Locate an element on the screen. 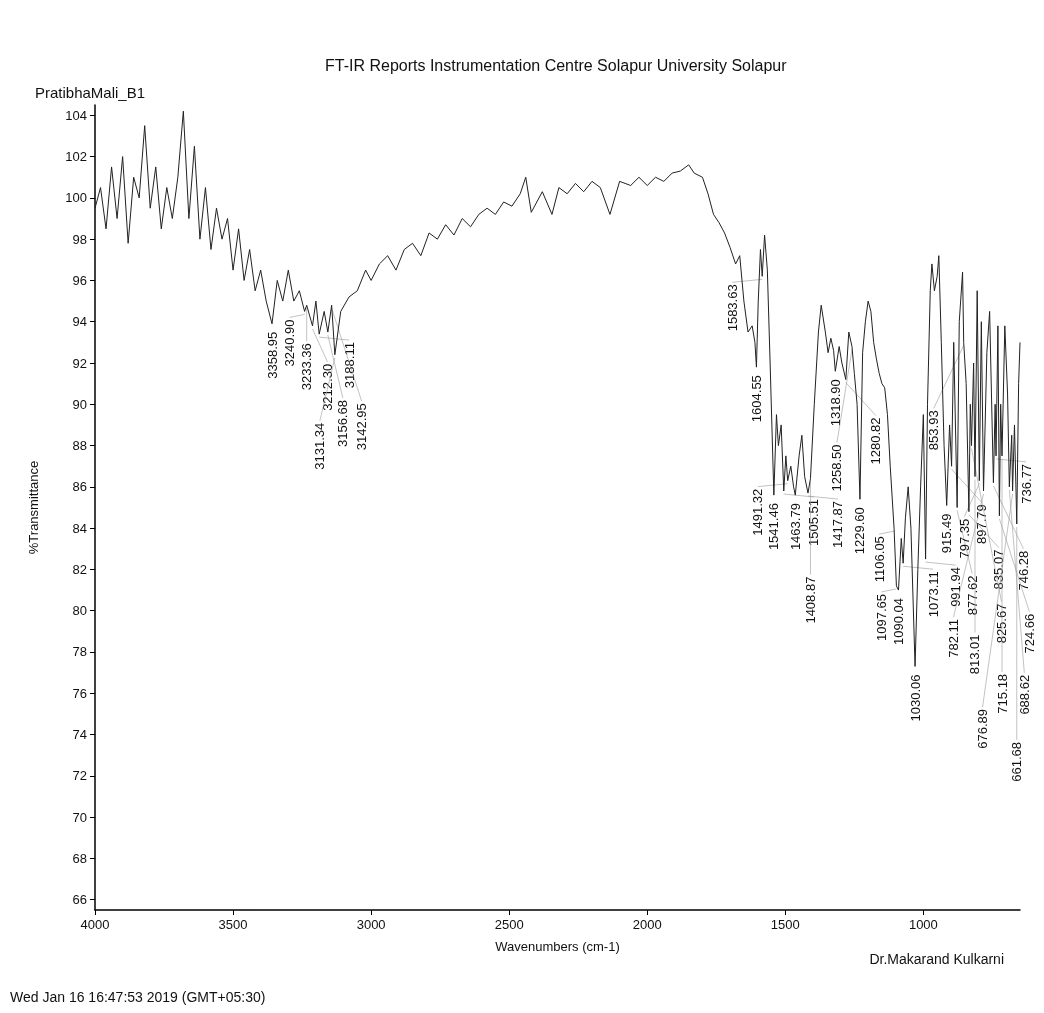 The width and height of the screenshot is (1044, 1013). annotation: 1583.63 is located at coordinates (732, 308).